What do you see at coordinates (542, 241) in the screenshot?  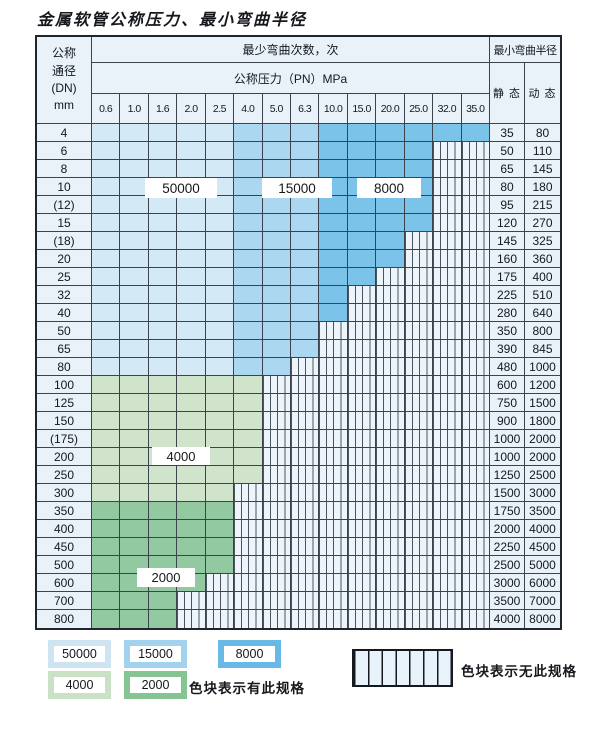 I see `dynamic-radius-cell: 325` at bounding box center [542, 241].